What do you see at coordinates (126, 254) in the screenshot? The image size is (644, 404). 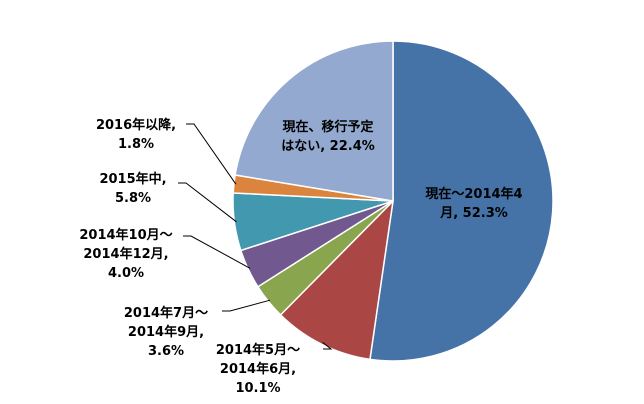 I see `label-oct-dec2014: 2014年10月～ 2014年12月, 4.0%` at bounding box center [126, 254].